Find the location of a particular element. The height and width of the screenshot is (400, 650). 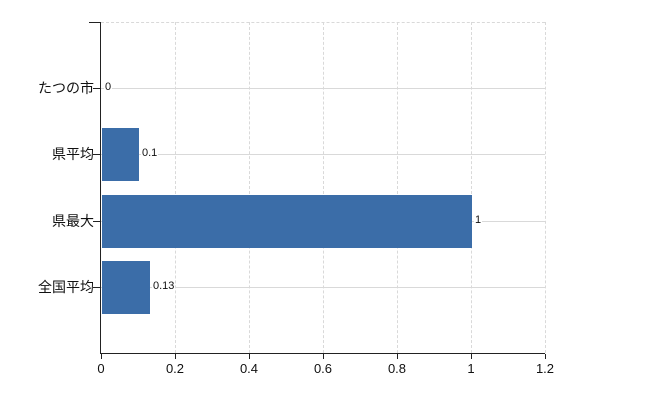

bar-value-label: 0.1 is located at coordinates (150, 153).